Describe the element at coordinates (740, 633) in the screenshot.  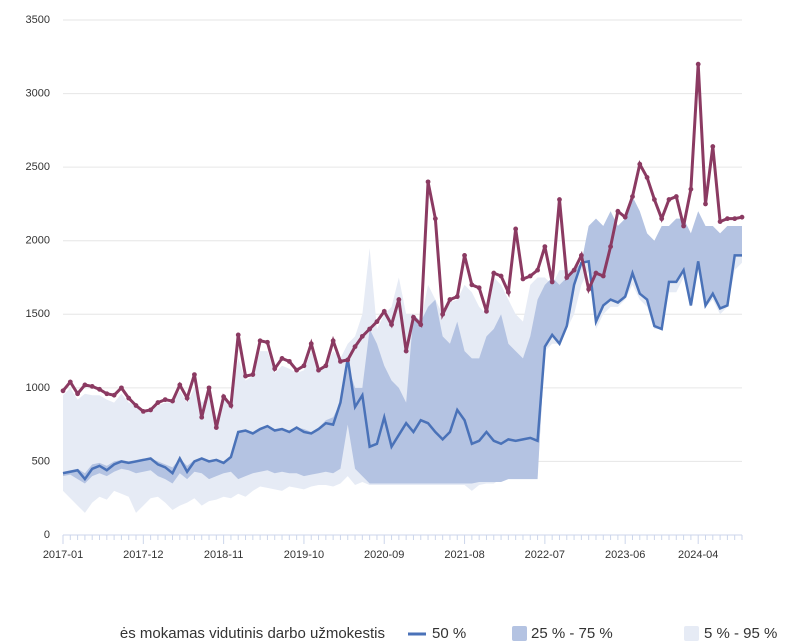
I see `legend-label: 5 % - 95 %` at that location.